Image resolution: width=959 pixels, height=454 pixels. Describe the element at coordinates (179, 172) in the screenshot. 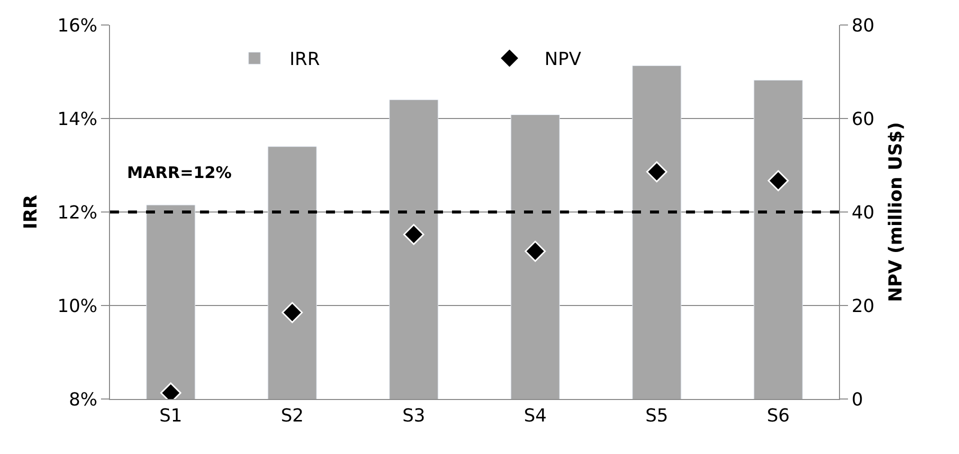

I see `ref-line-label: MARR=12%` at that location.